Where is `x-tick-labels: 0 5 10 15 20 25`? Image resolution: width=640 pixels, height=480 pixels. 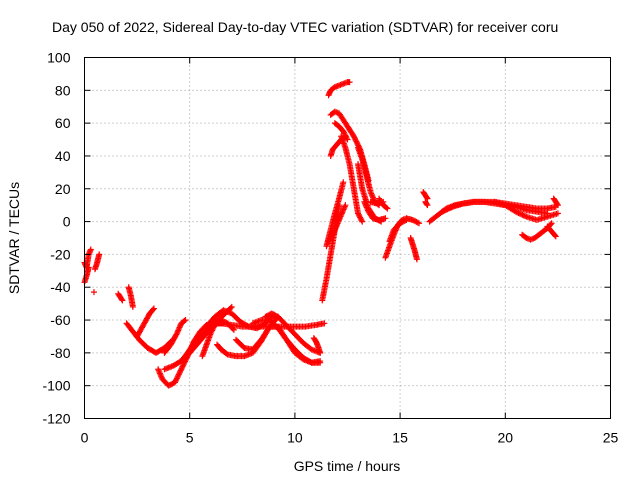
x-tick-labels: 0 5 10 15 20 25 is located at coordinates (350, 438).